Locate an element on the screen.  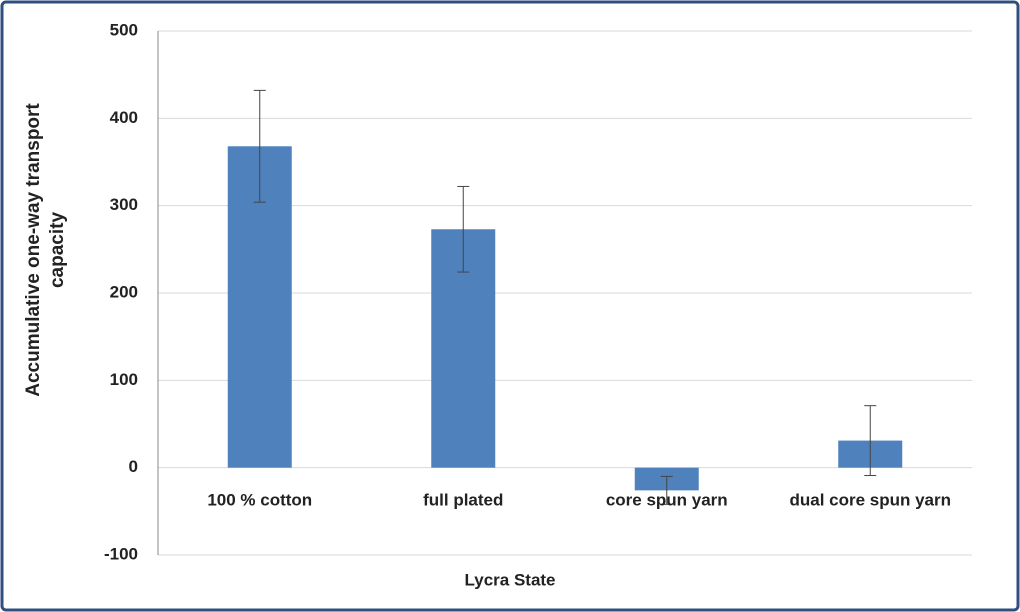
x-tick-label: full plated is located at coordinates (463, 499).